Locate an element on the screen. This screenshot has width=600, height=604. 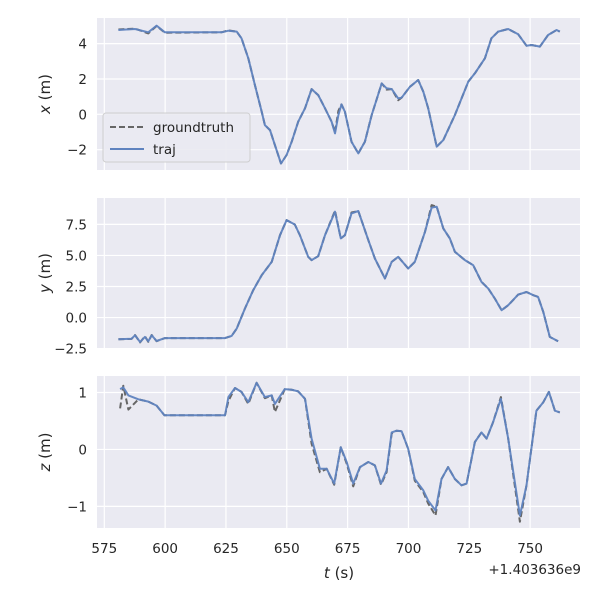
x-axis-label-var: t is located at coordinates (327, 573).